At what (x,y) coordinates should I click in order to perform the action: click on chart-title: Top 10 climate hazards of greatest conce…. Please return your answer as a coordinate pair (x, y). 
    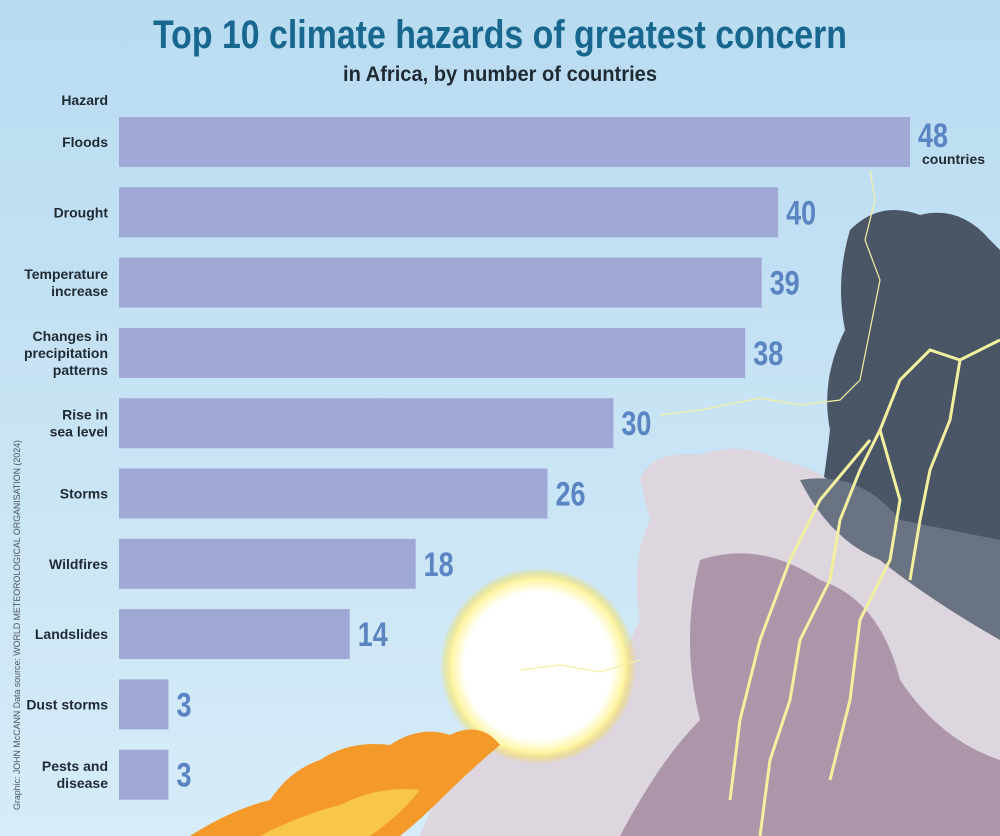
    Looking at the image, I should click on (500, 35).